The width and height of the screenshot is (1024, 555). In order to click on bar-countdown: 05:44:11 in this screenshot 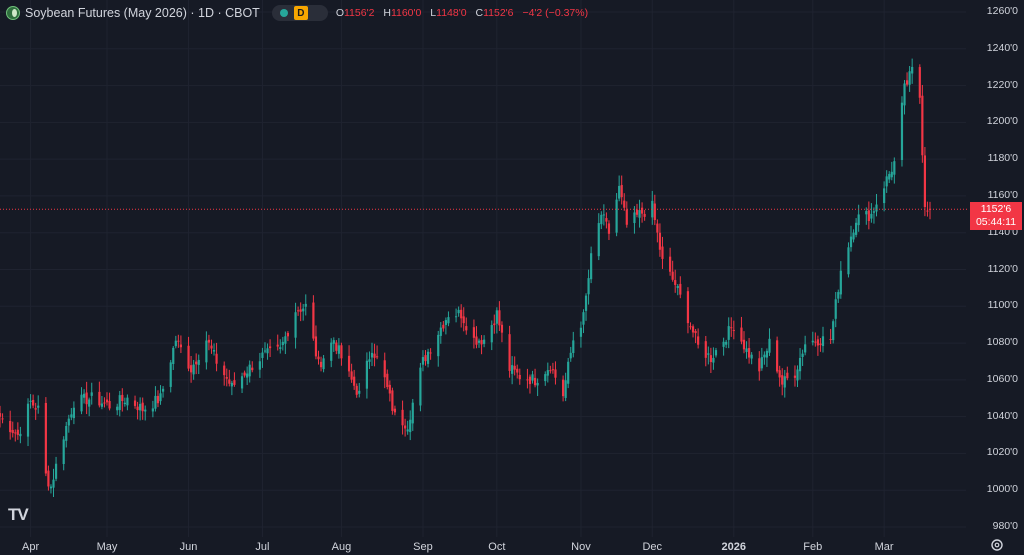, I will do `click(996, 222)`.